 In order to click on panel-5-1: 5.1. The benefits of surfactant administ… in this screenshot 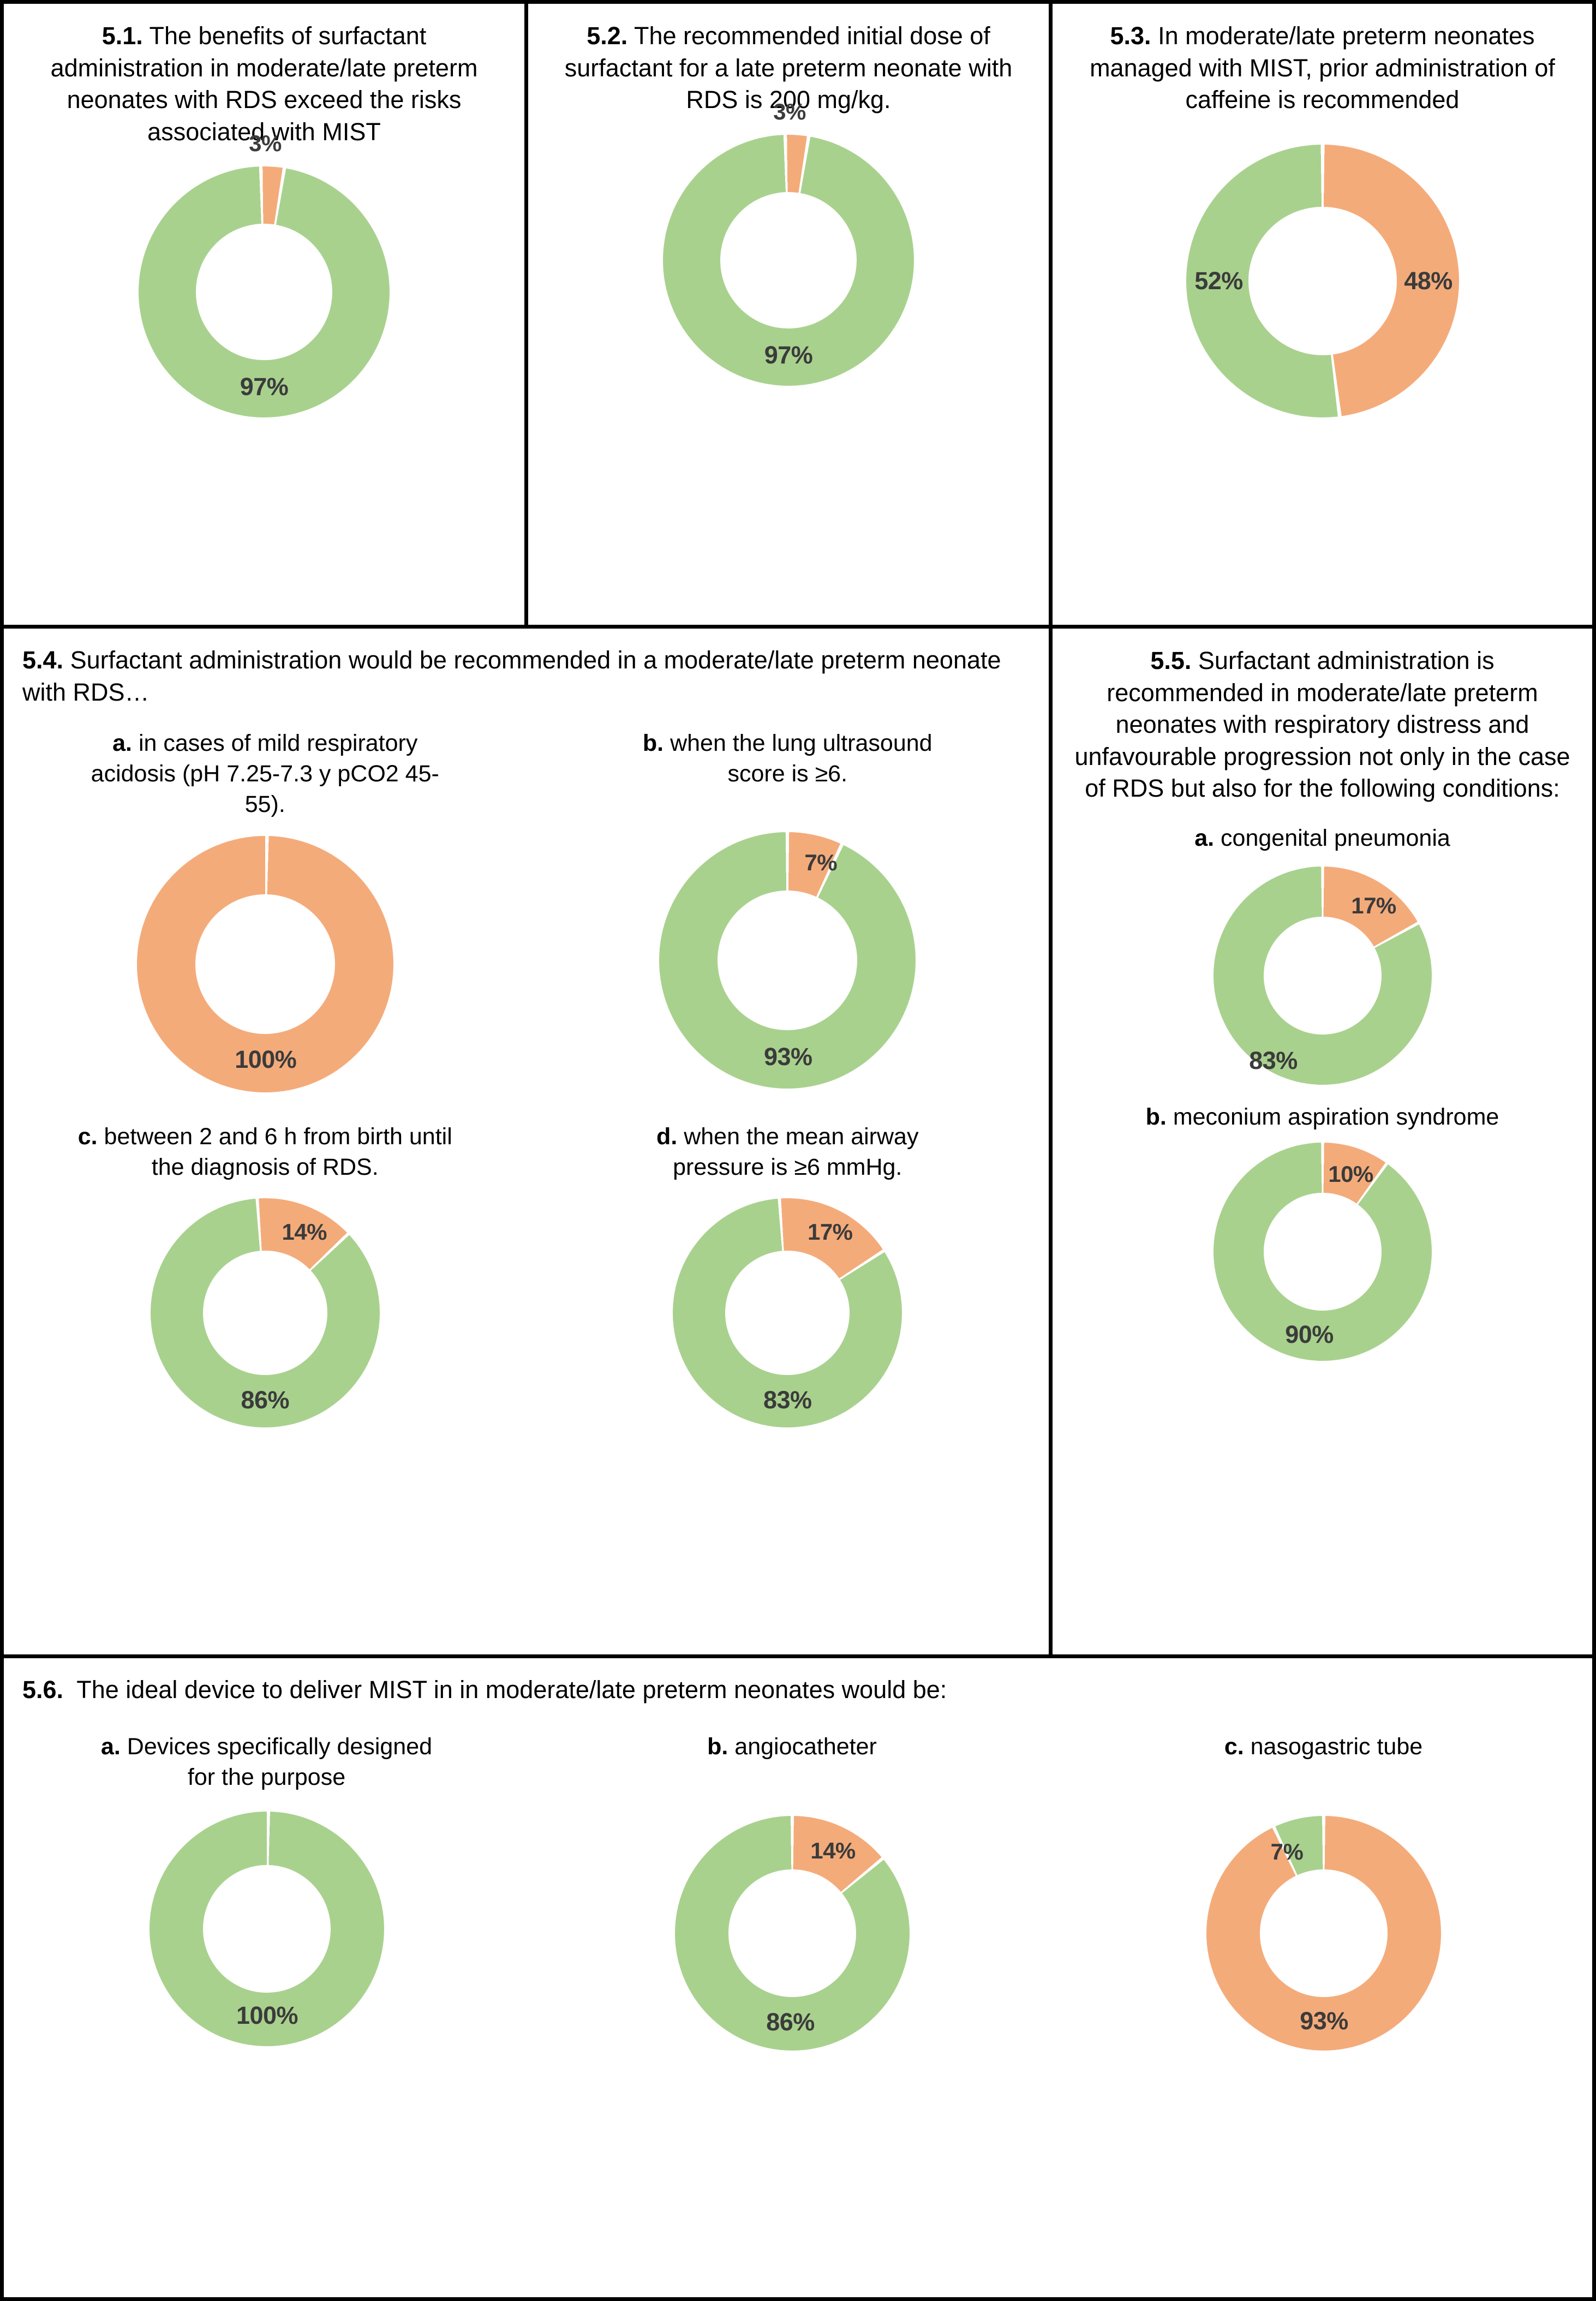, I will do `click(266, 314)`.